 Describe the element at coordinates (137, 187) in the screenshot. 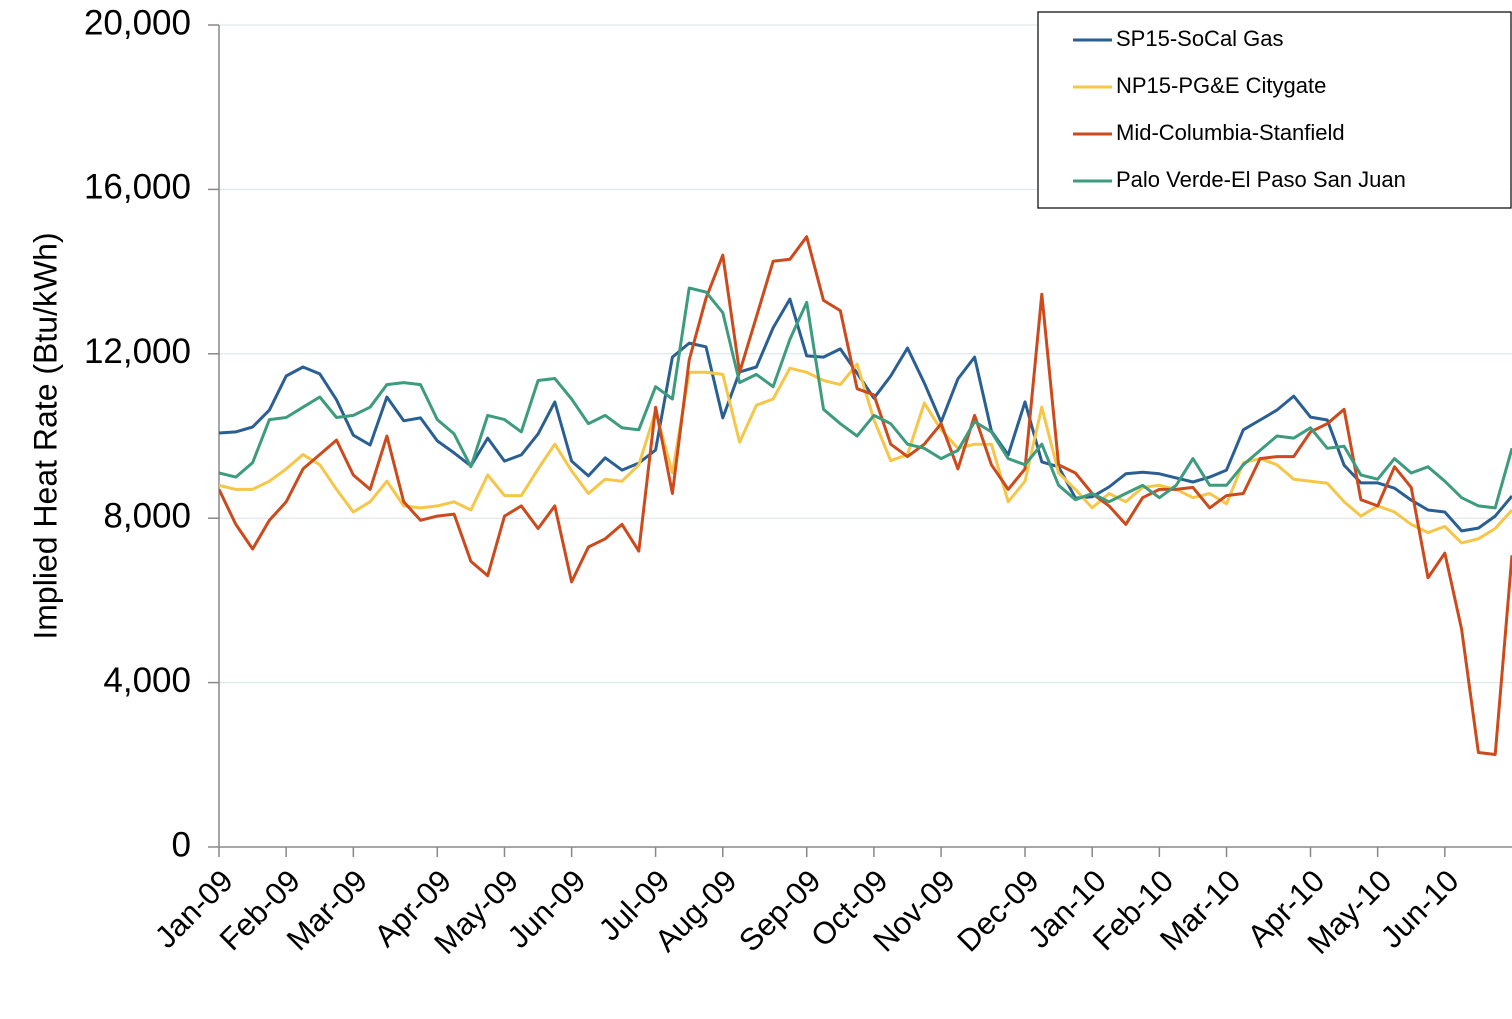

I see `y-tick-label: 16,000` at that location.